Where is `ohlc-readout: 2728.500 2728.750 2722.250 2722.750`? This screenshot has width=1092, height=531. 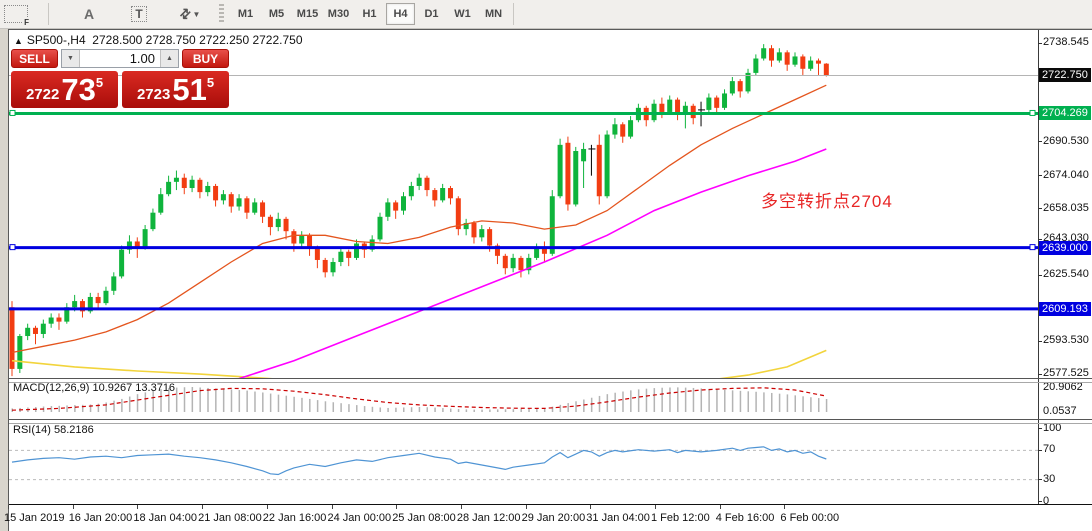
ohlc-readout: 2728.500 2728.750 2722.250 2722.750 is located at coordinates (197, 40).